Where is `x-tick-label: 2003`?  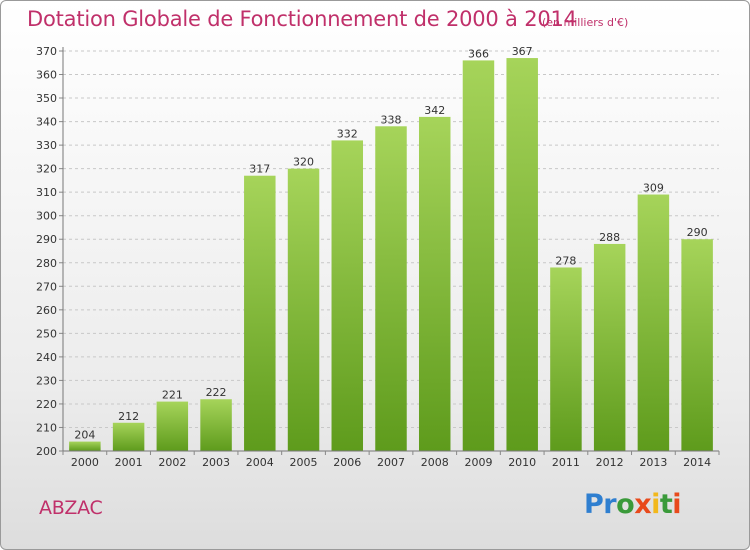
x-tick-label: 2003 is located at coordinates (216, 462).